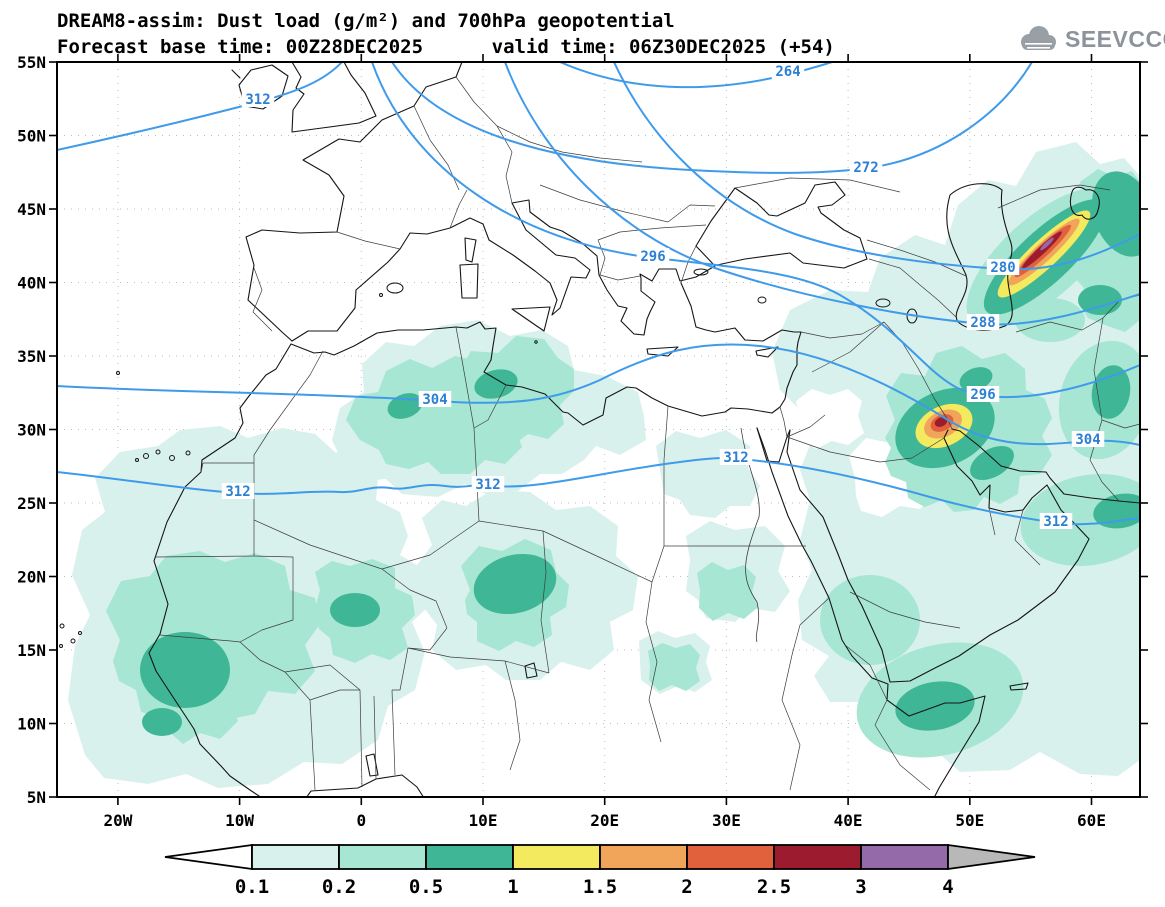  Describe the element at coordinates (1038, 38) in the screenshot. I see `cloud-icon` at that location.